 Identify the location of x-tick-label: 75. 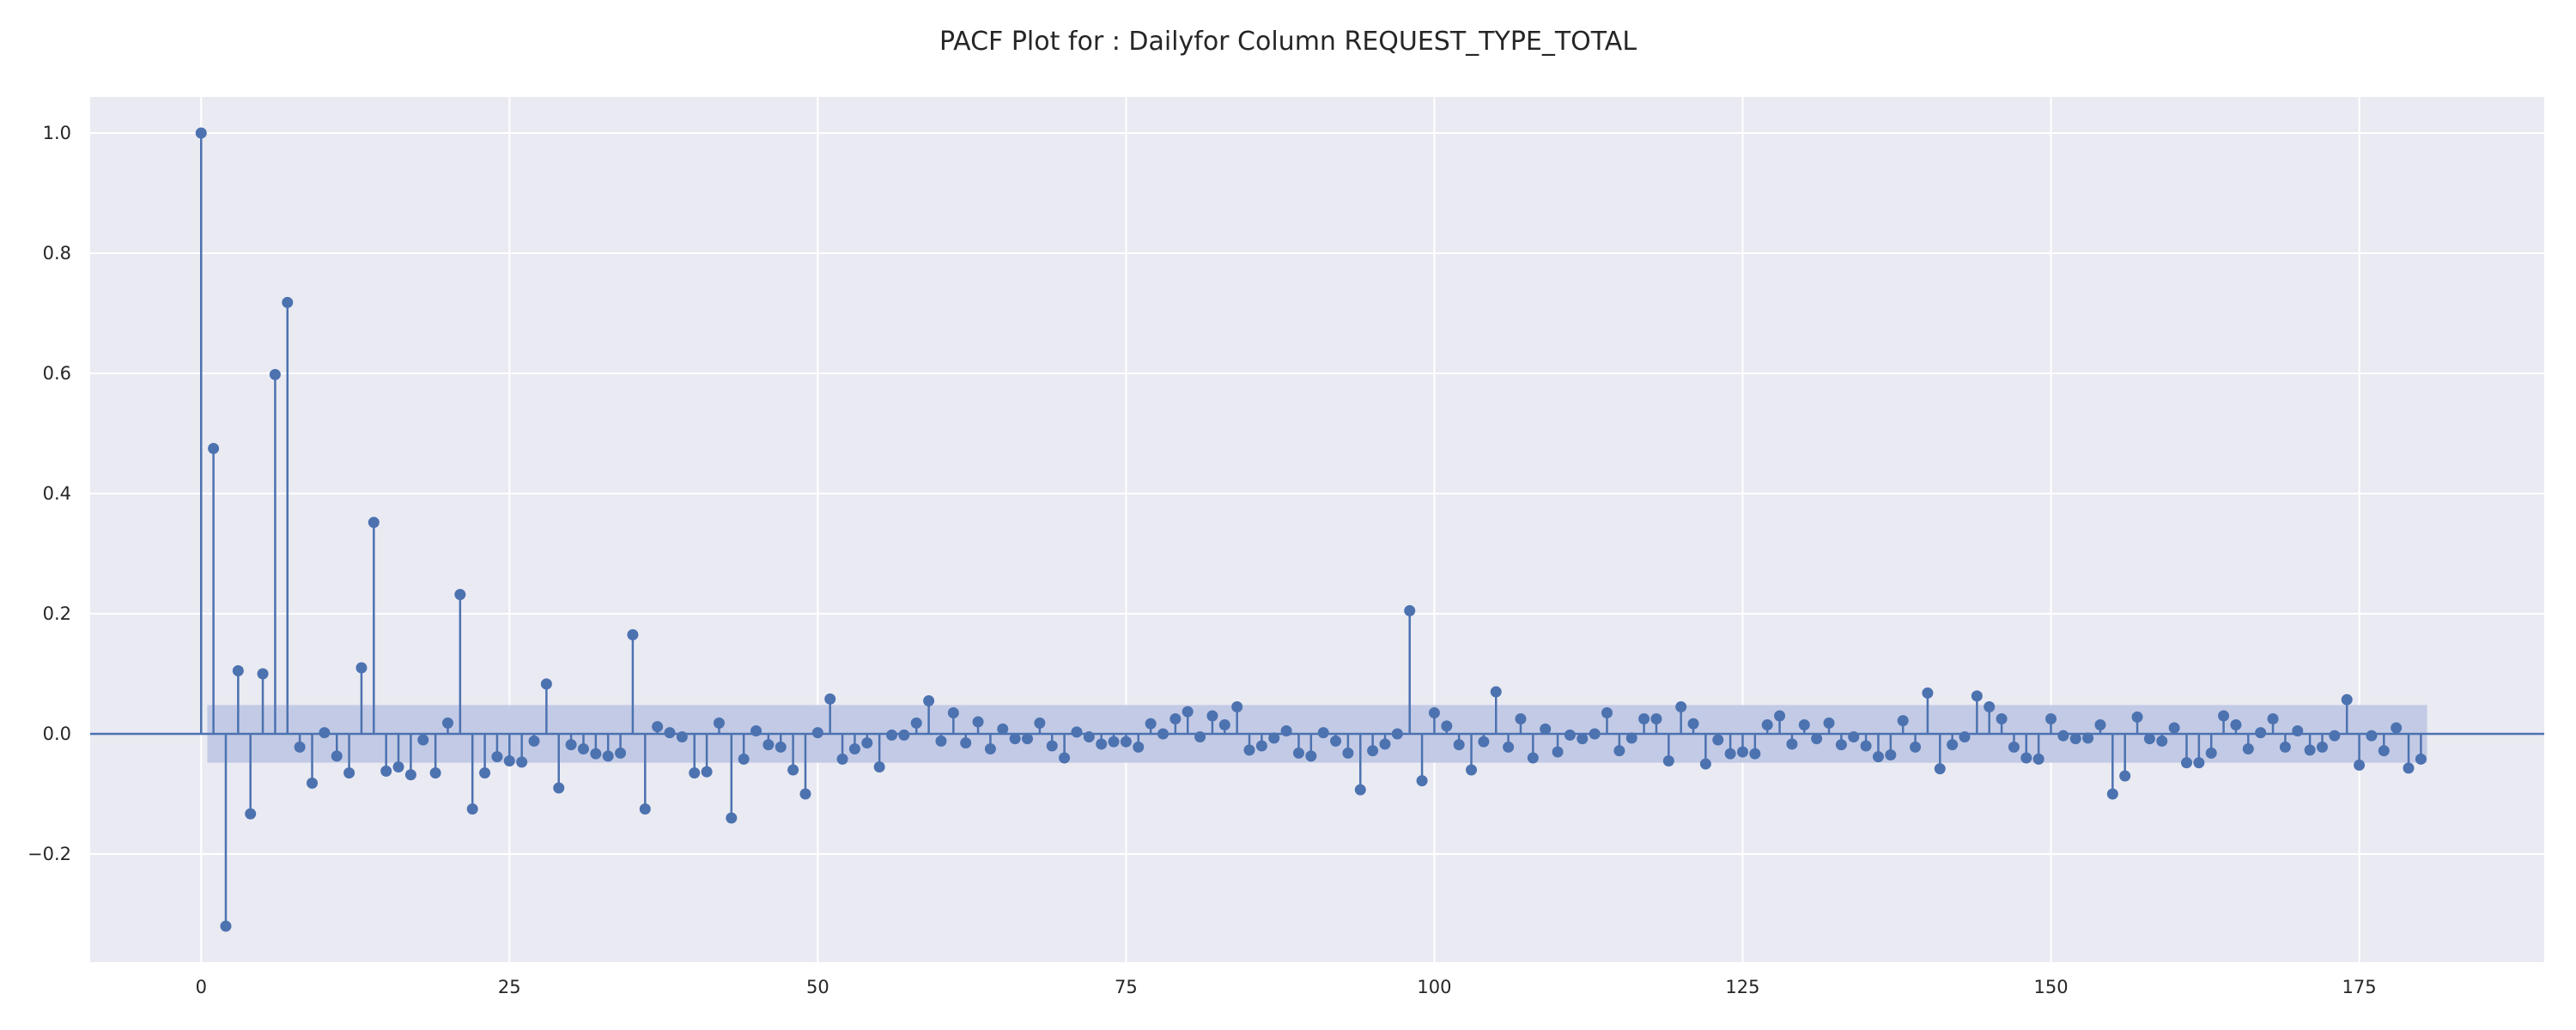
(1126, 987).